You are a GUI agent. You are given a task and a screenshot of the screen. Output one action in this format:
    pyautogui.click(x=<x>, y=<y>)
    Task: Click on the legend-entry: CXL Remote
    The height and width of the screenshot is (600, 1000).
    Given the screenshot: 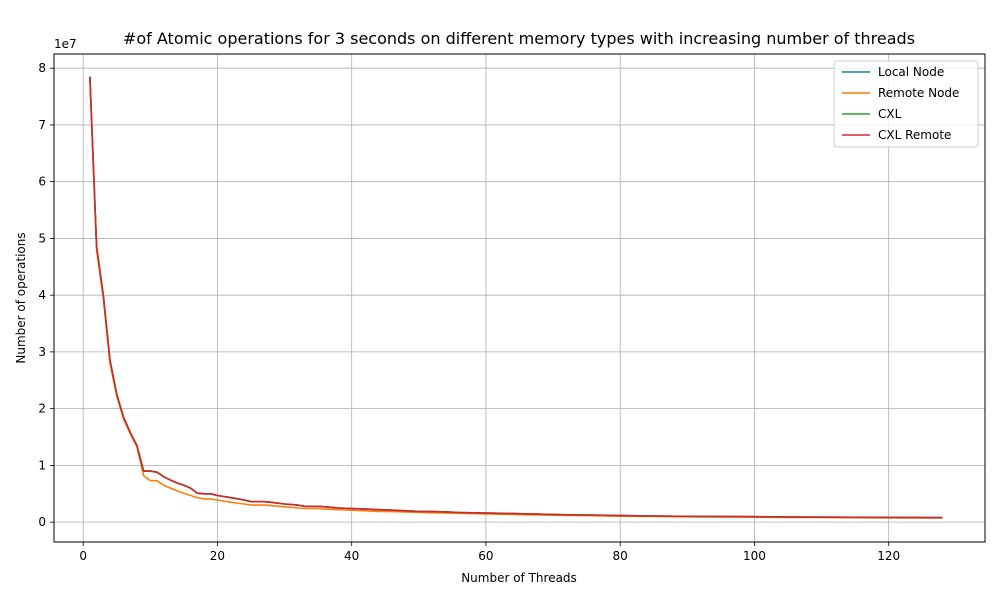 What is the action you would take?
    pyautogui.click(x=914, y=135)
    